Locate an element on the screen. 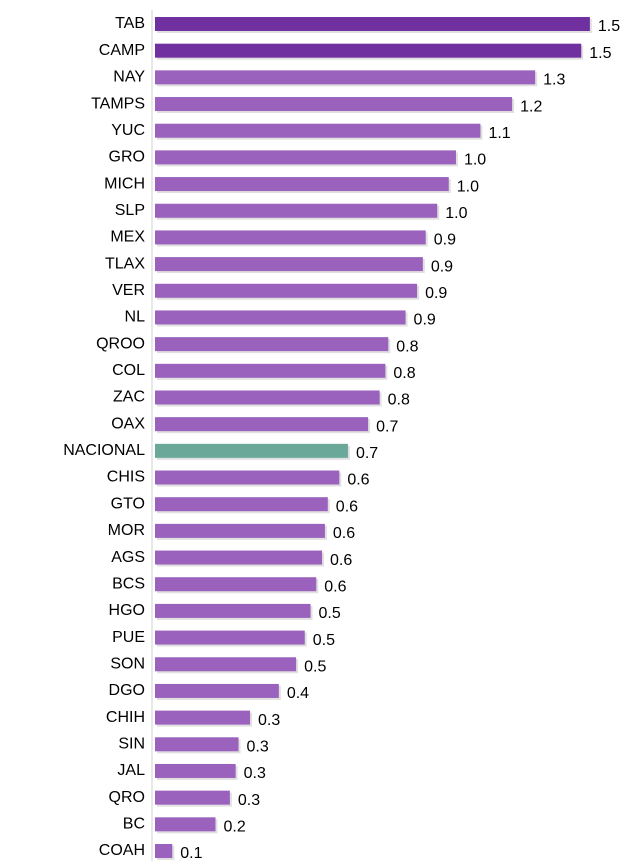 This screenshot has height=861, width=639. value-label: 0.2 is located at coordinates (234, 827).